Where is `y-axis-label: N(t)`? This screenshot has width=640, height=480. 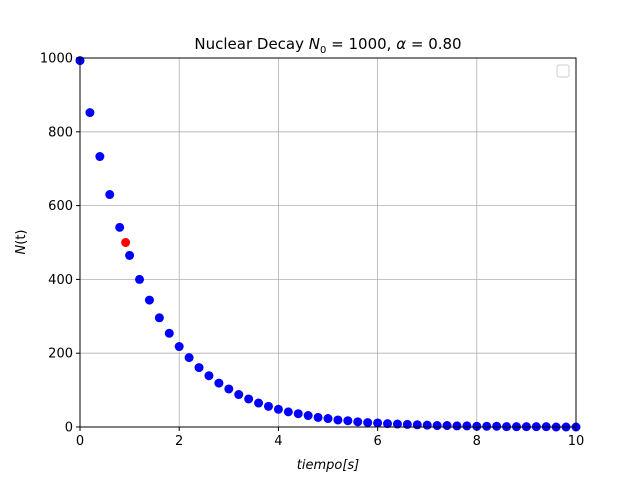
y-axis-label: N(t) is located at coordinates (21, 242).